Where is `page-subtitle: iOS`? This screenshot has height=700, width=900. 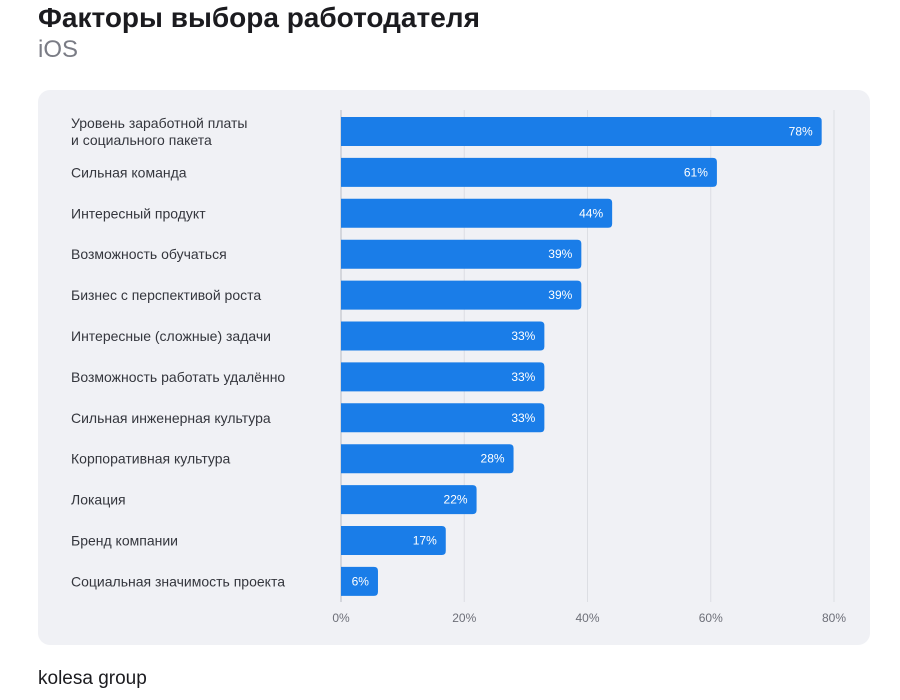
page-subtitle: iOS is located at coordinates (58, 49).